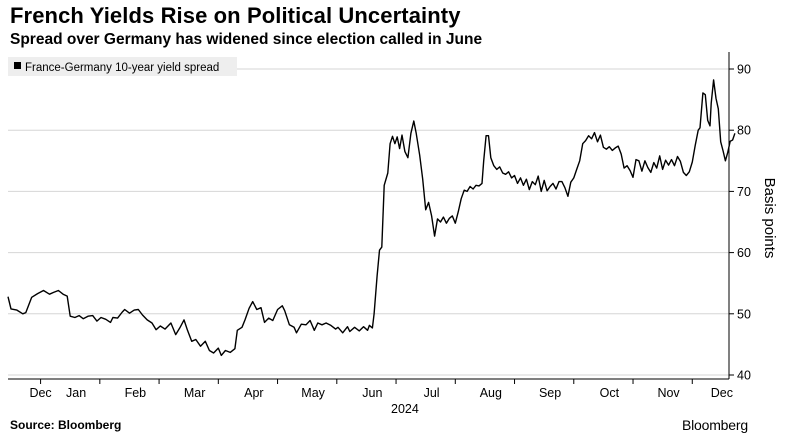 Image resolution: width=796 pixels, height=444 pixels. I want to click on x-axis-ticks, so click(366, 381).